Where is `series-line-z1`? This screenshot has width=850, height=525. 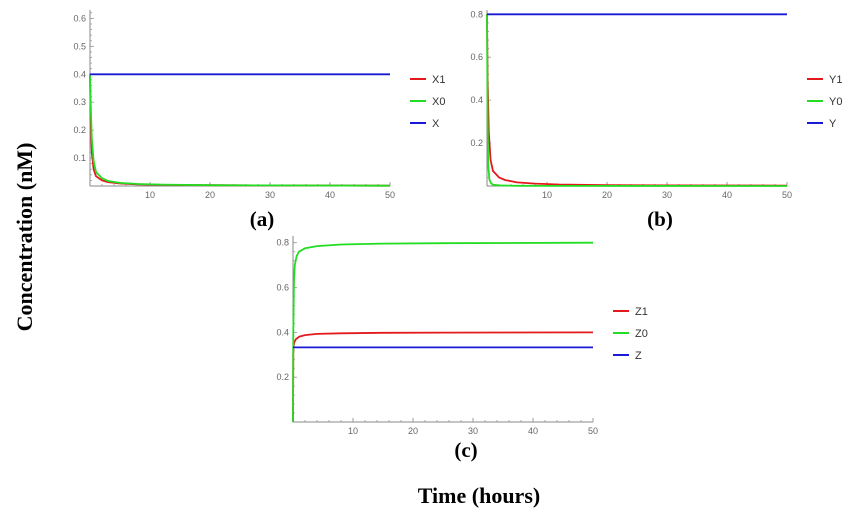 series-line-z1 is located at coordinates (443, 377).